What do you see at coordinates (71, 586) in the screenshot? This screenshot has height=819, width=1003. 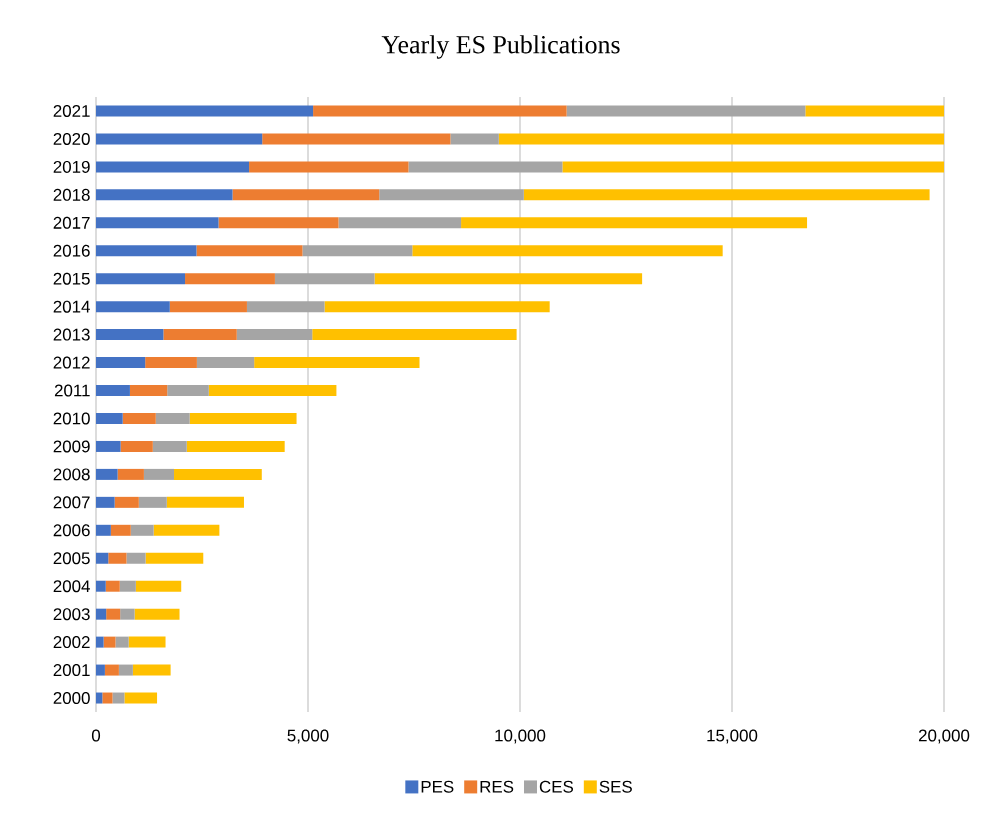 I see `y-tick-label: 2004` at bounding box center [71, 586].